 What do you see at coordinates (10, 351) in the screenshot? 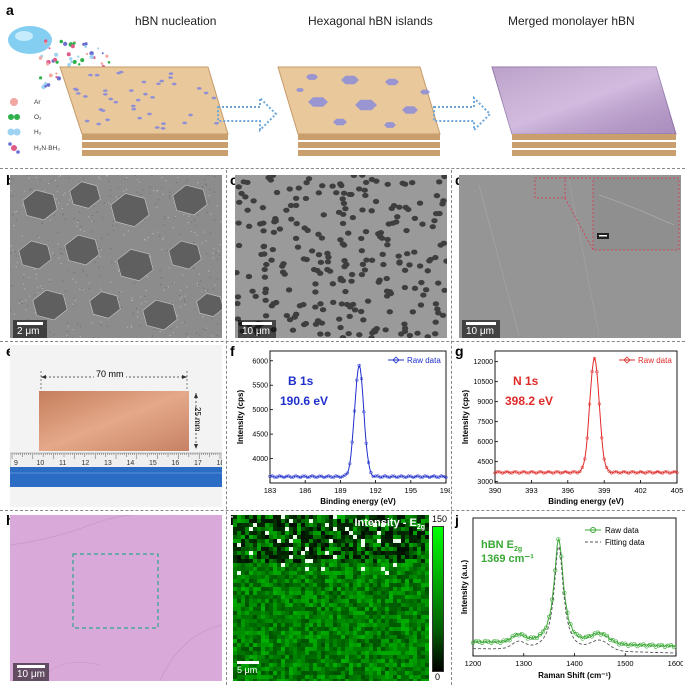
I see `panel-label-e: e` at bounding box center [10, 351].